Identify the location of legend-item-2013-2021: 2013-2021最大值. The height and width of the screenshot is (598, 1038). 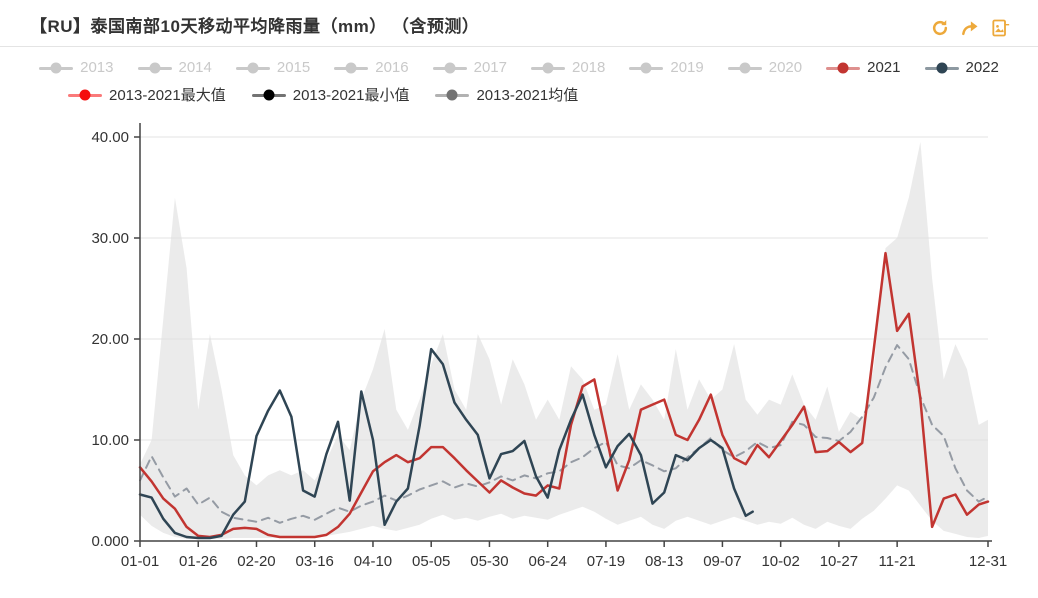
(147, 94).